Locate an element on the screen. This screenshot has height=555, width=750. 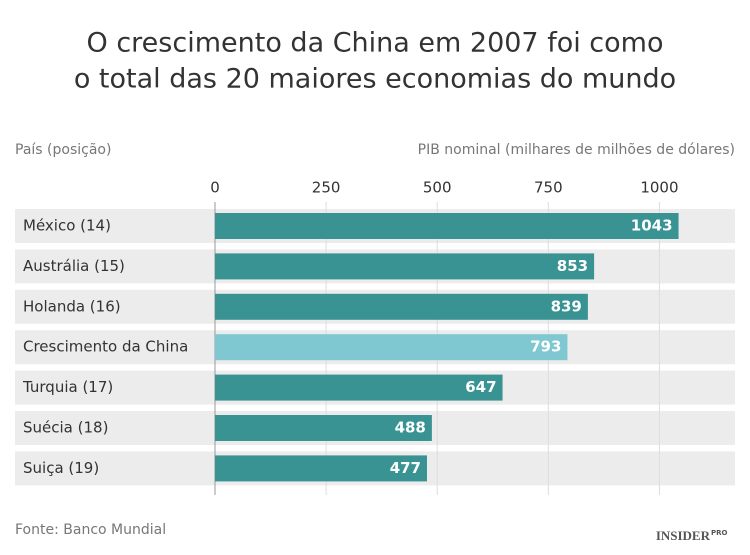
x-tick-label: 0 is located at coordinates (215, 188).